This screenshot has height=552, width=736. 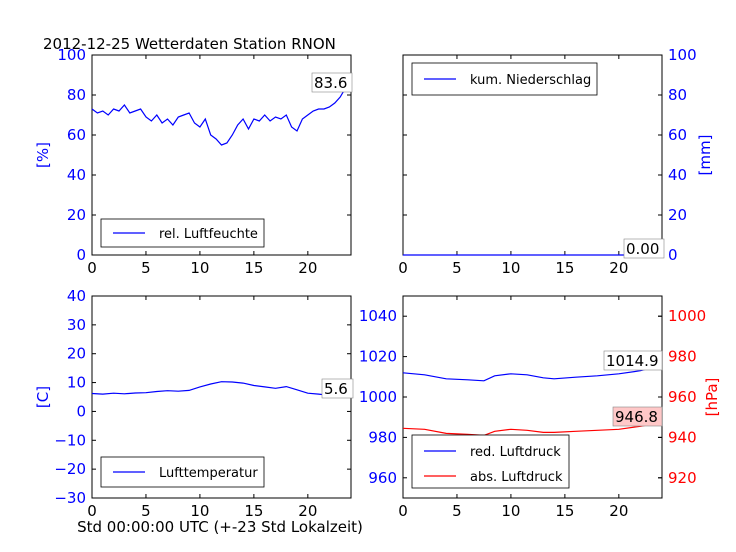 I want to click on y-tick-label: 1020, so click(x=378, y=357).